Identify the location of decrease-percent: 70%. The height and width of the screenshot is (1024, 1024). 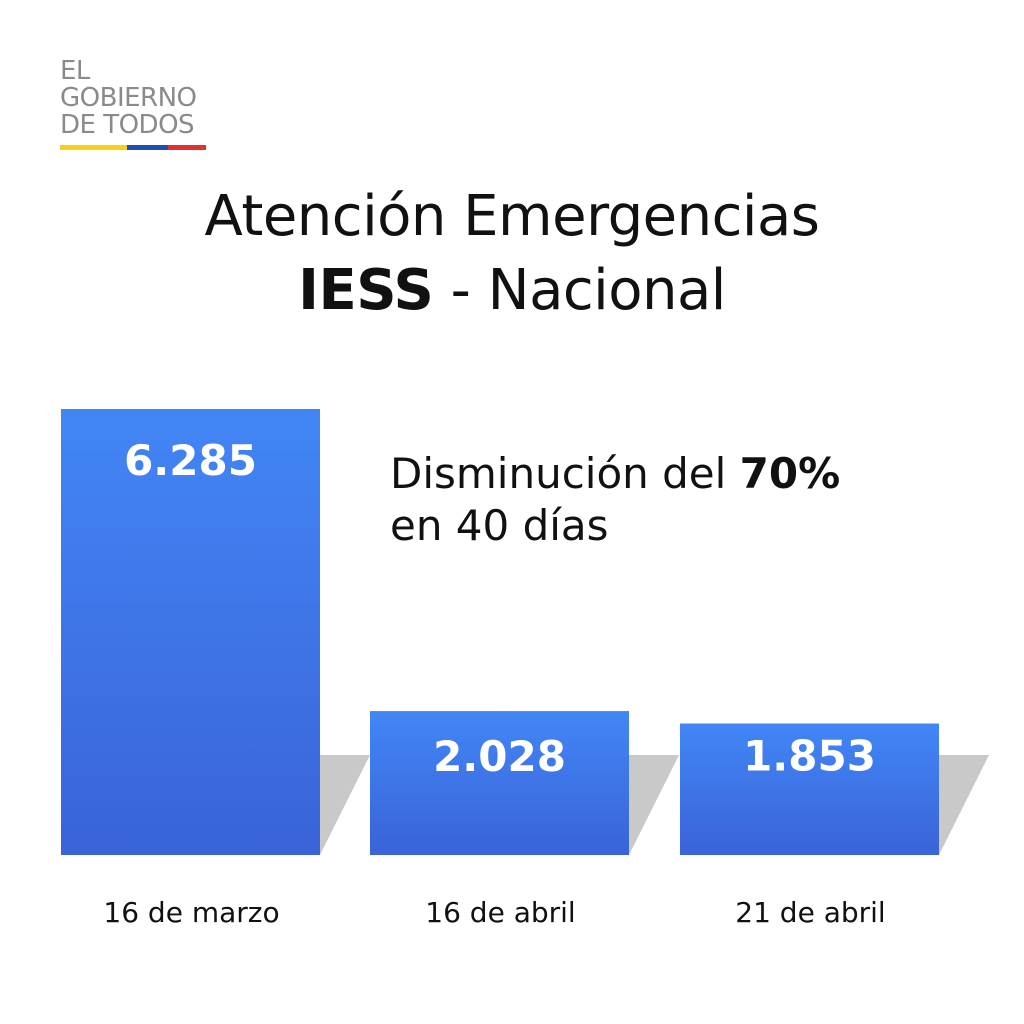
(790, 473).